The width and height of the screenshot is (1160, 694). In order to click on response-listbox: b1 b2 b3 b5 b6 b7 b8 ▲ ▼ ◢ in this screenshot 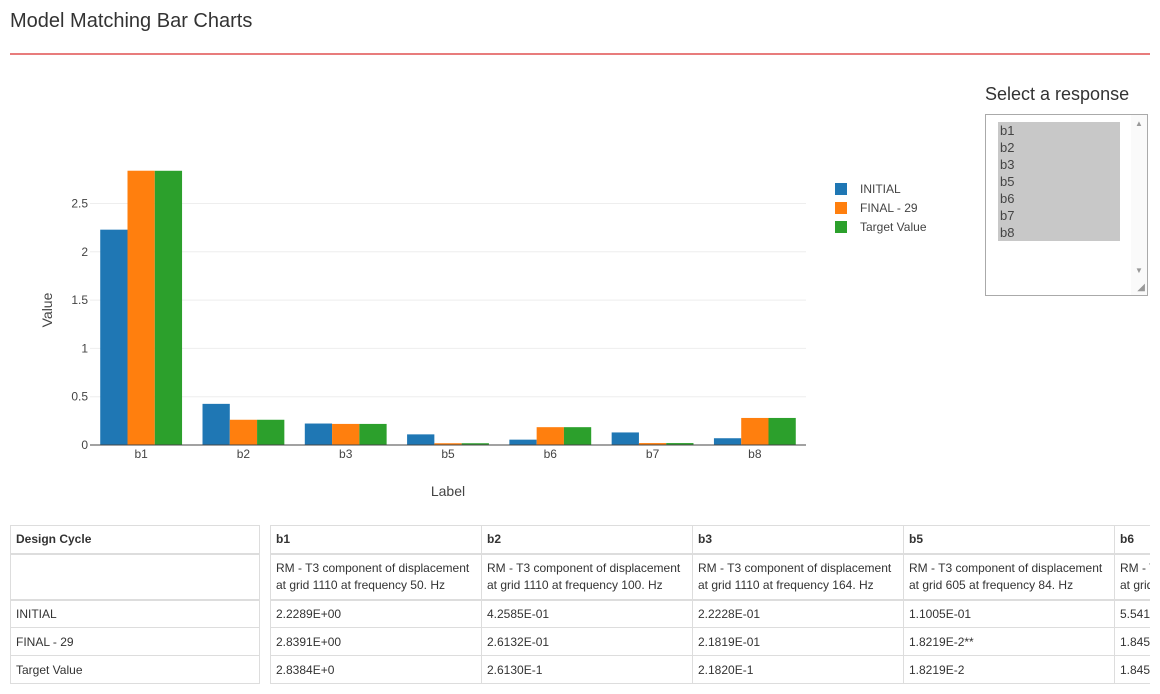, I will do `click(1066, 205)`.